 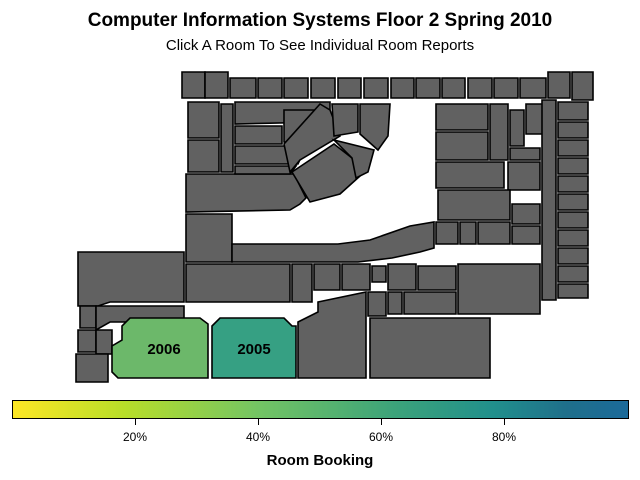 I want to click on middle-rooms, so click(x=363, y=290).